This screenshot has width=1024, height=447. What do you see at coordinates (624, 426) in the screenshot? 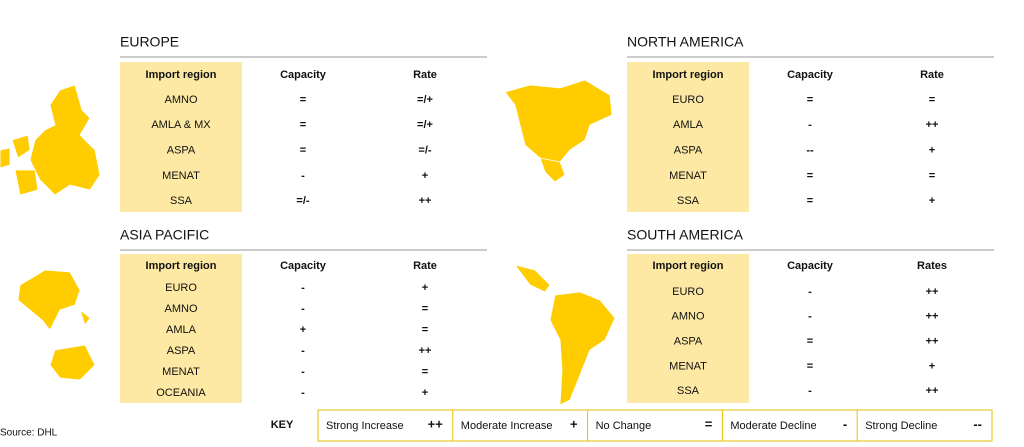
I see `key-label: No Change` at bounding box center [624, 426].